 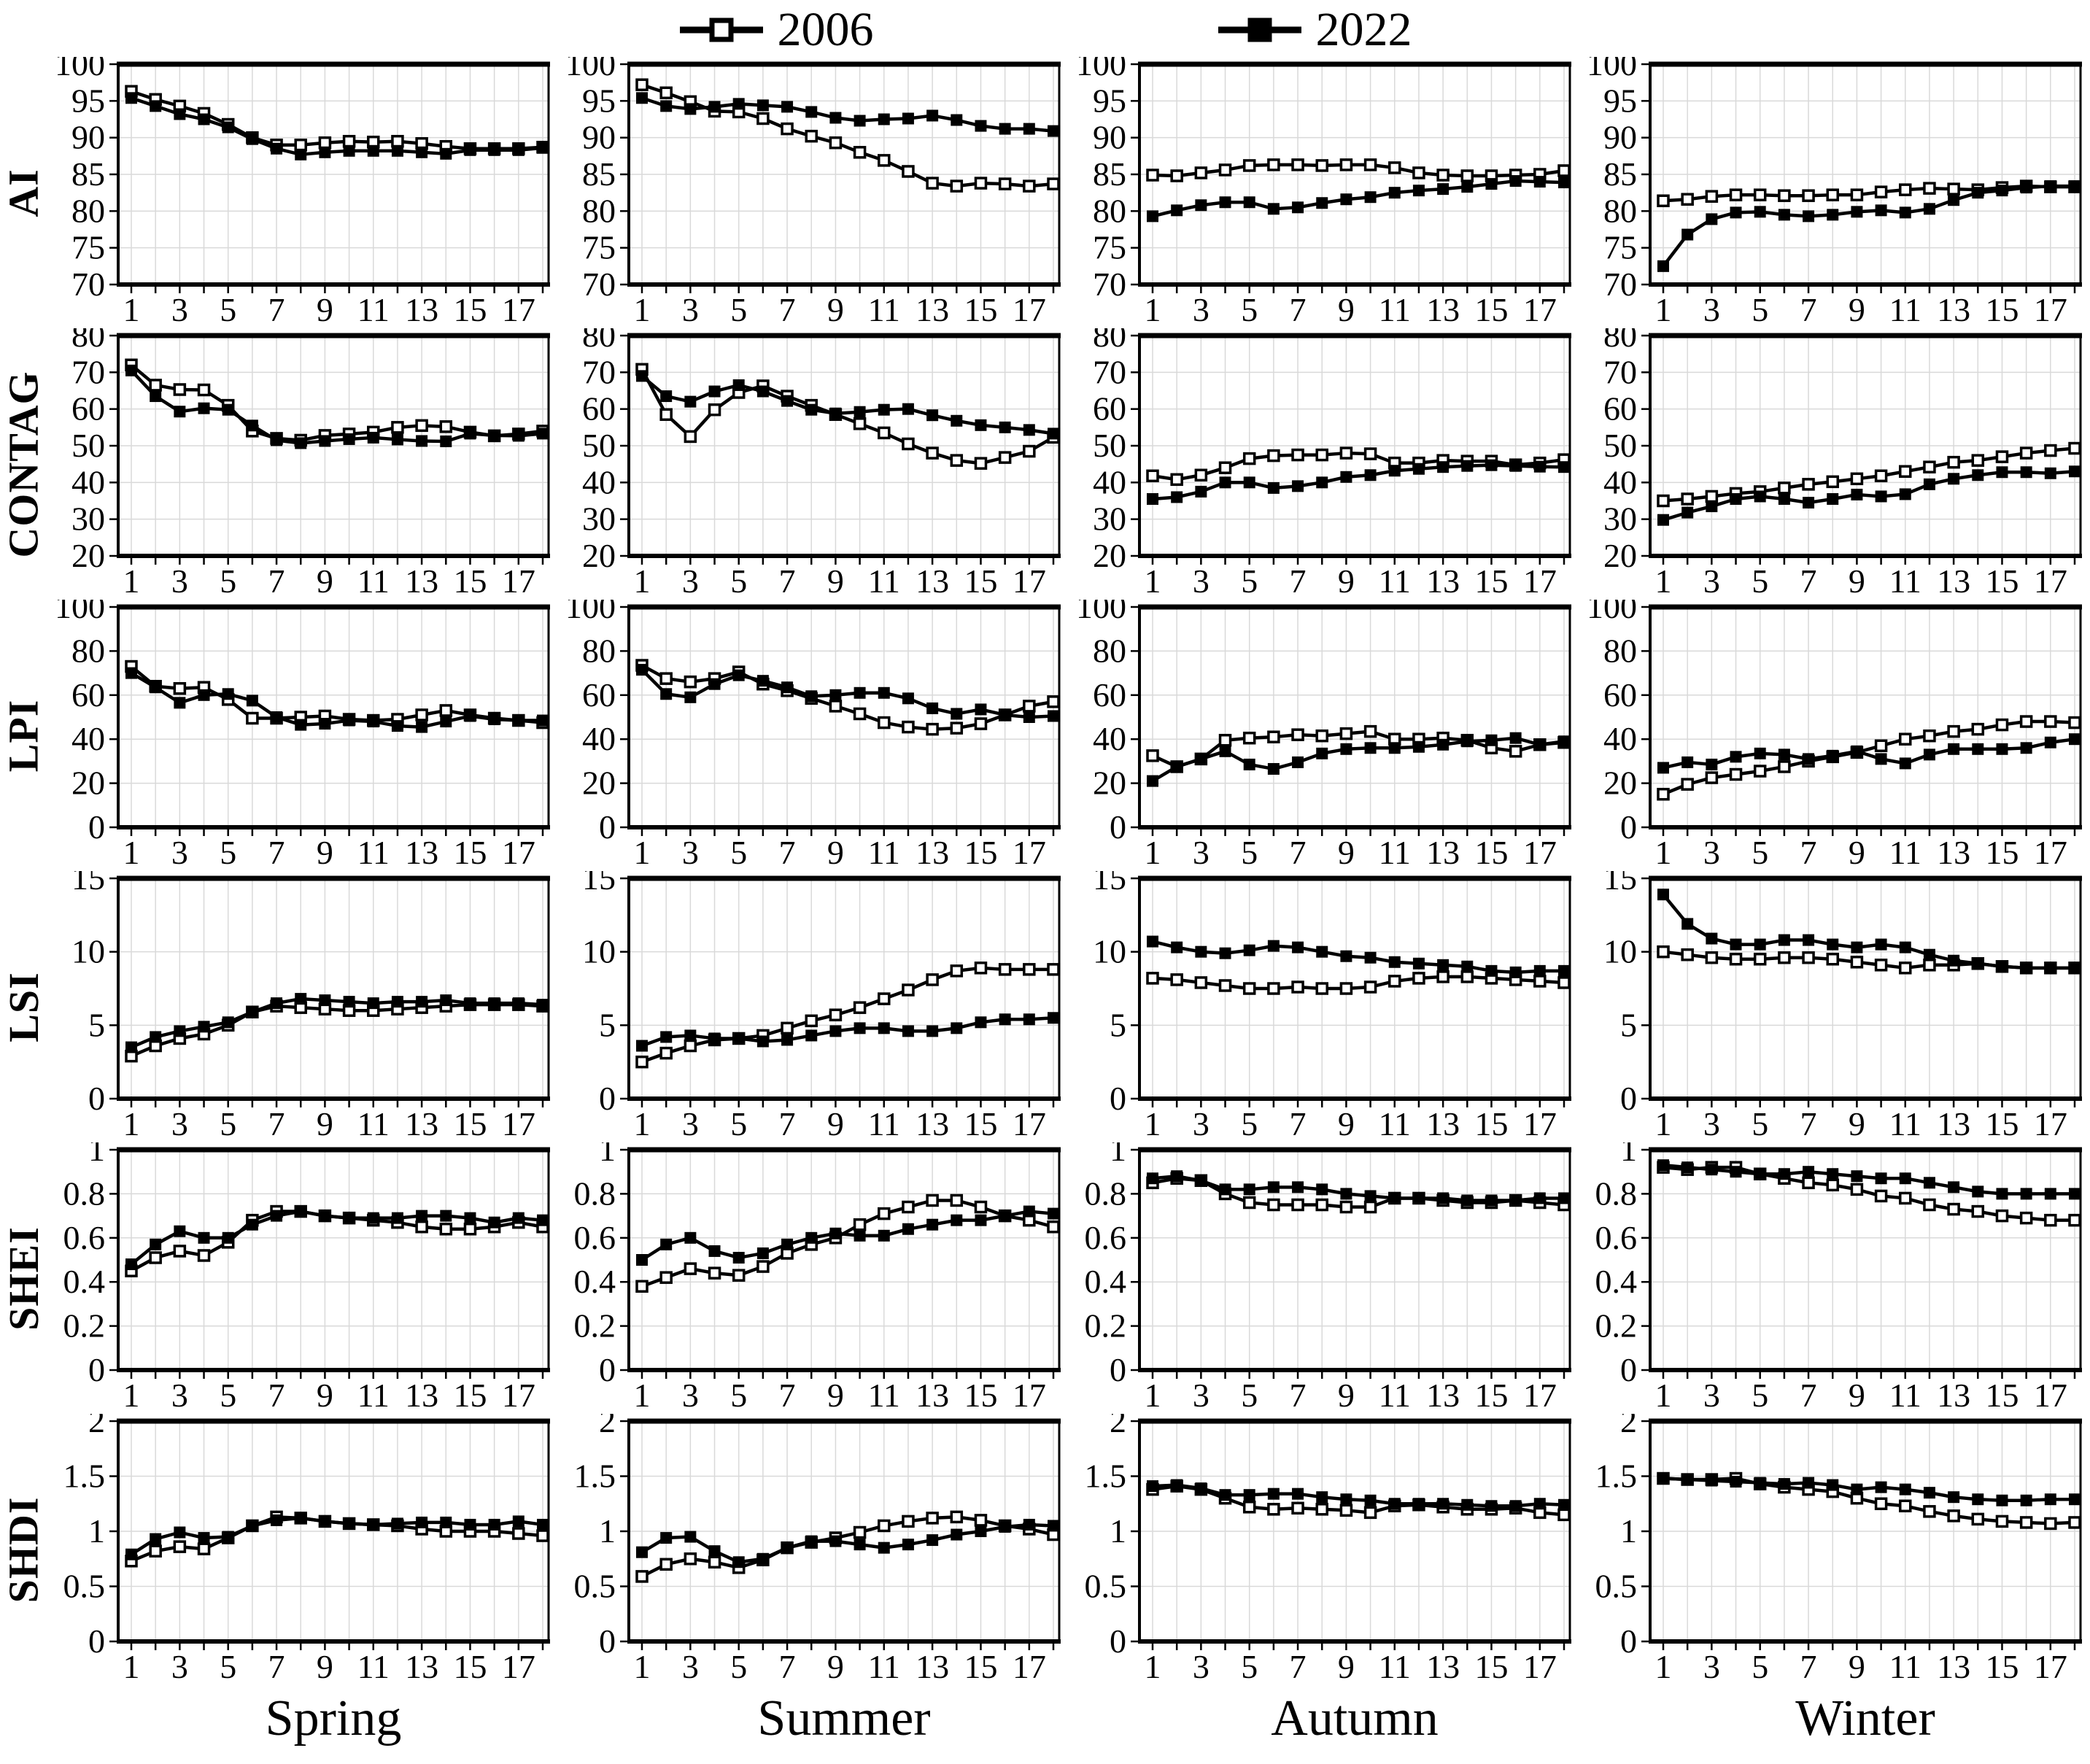 What do you see at coordinates (1617, 1194) in the screenshot?
I see `svg-text: 0.8` at bounding box center [1617, 1194].